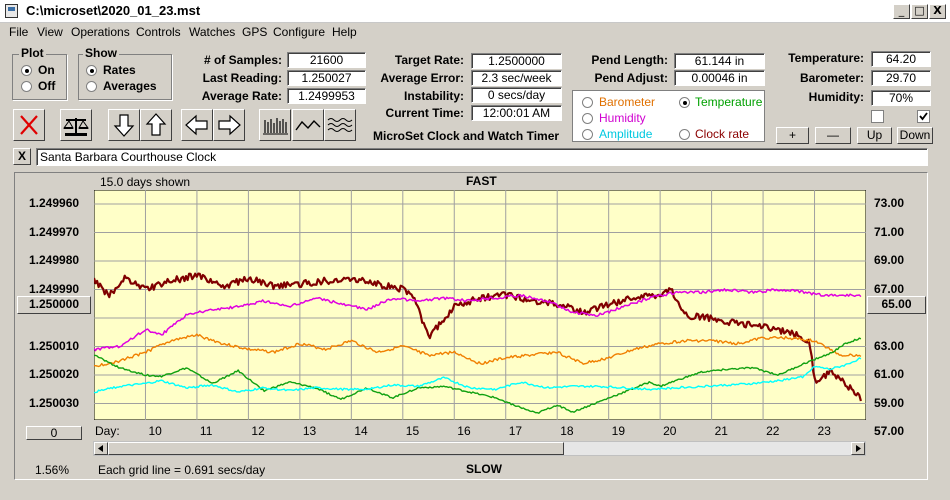  What do you see at coordinates (336, 448) in the screenshot?
I see `scroll-thumb` at bounding box center [336, 448].